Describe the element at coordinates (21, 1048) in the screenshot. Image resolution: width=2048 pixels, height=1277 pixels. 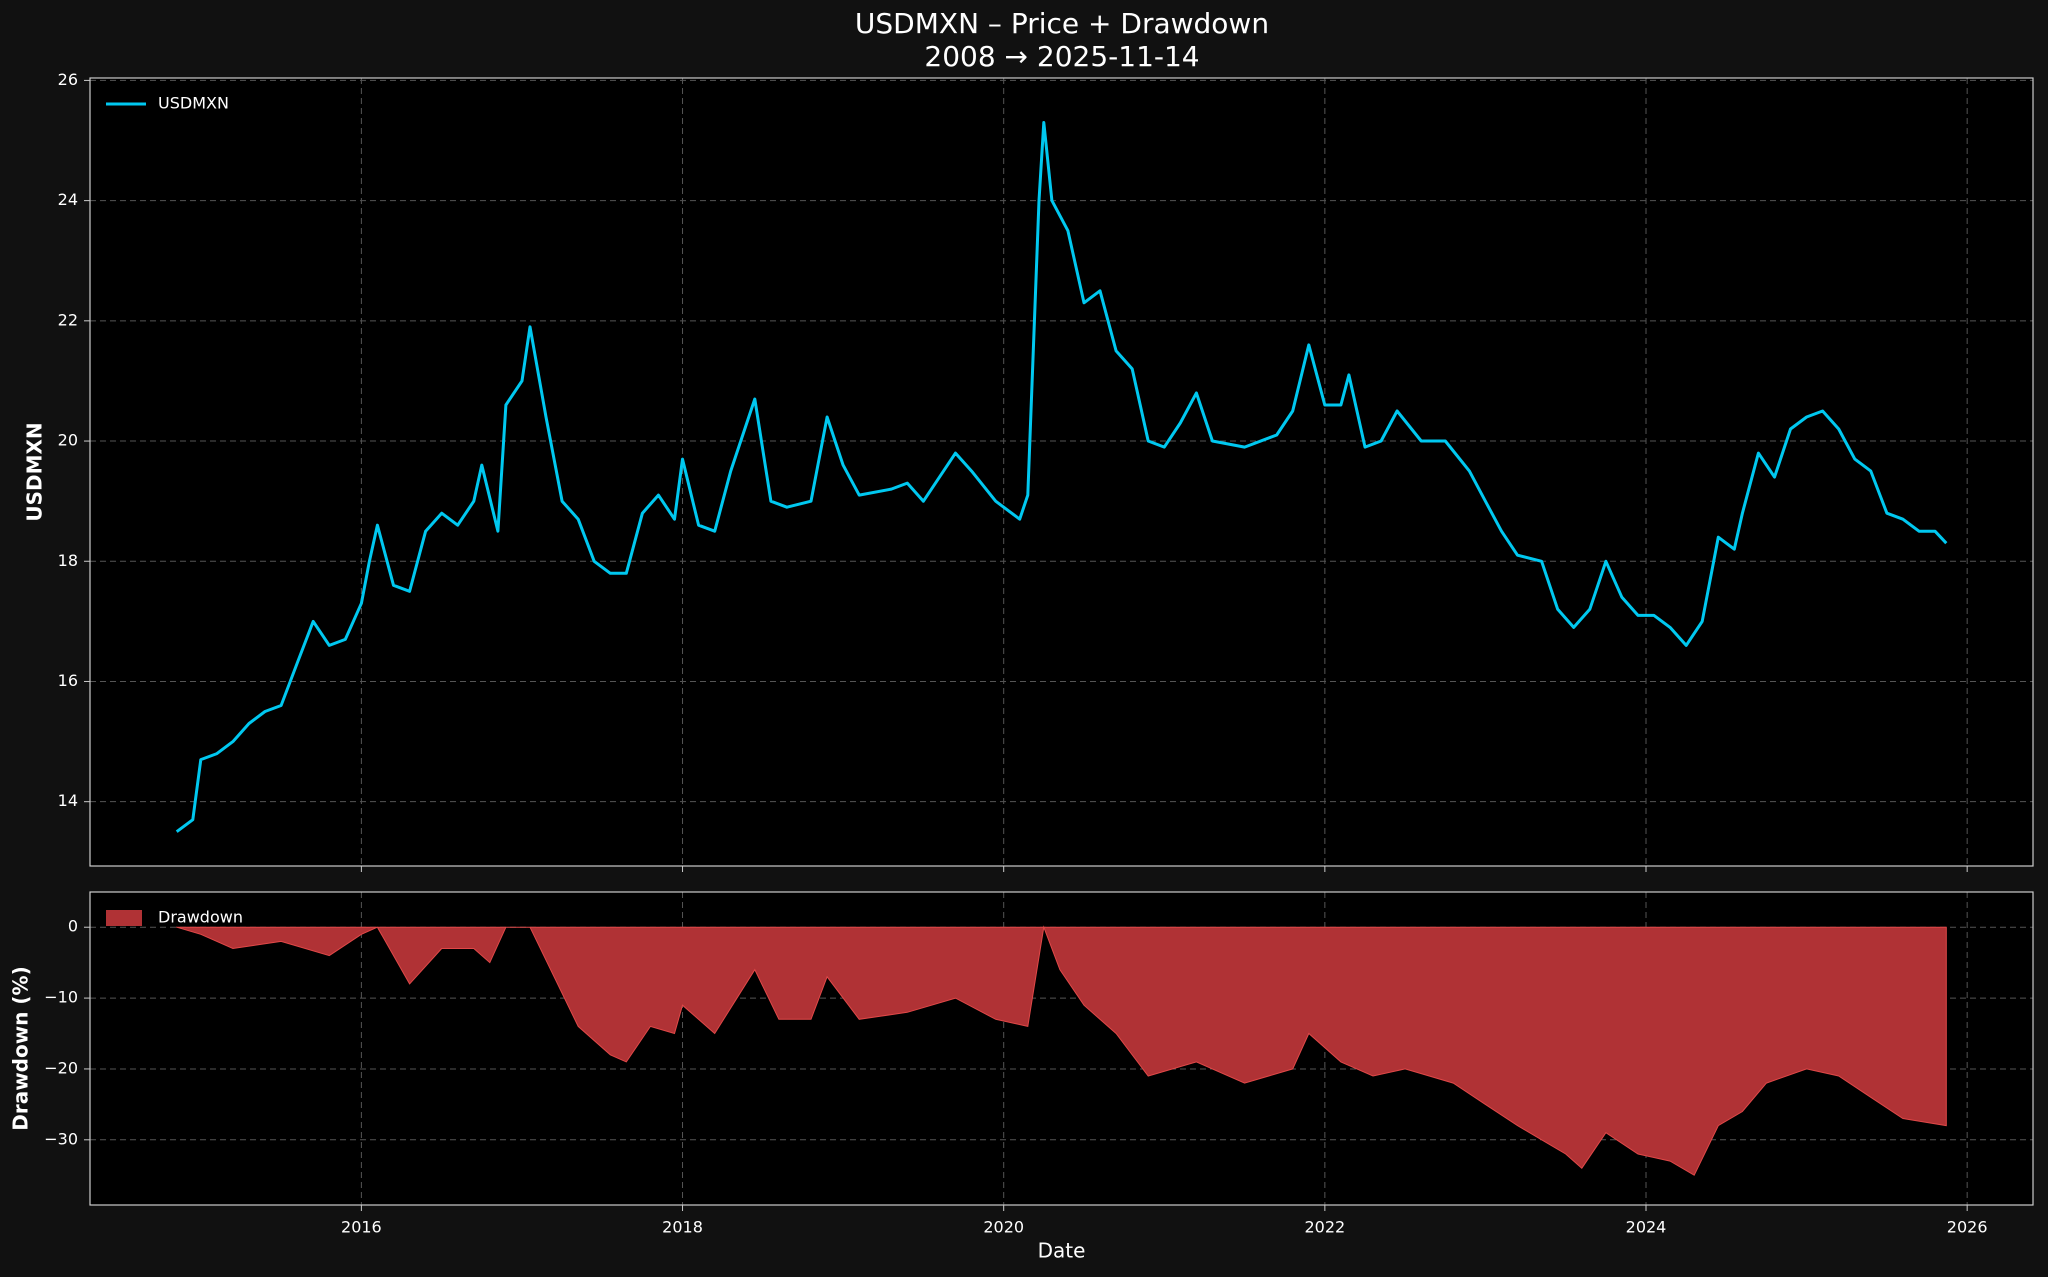
I see `y-axis-label: Drawdown (%)` at that location.